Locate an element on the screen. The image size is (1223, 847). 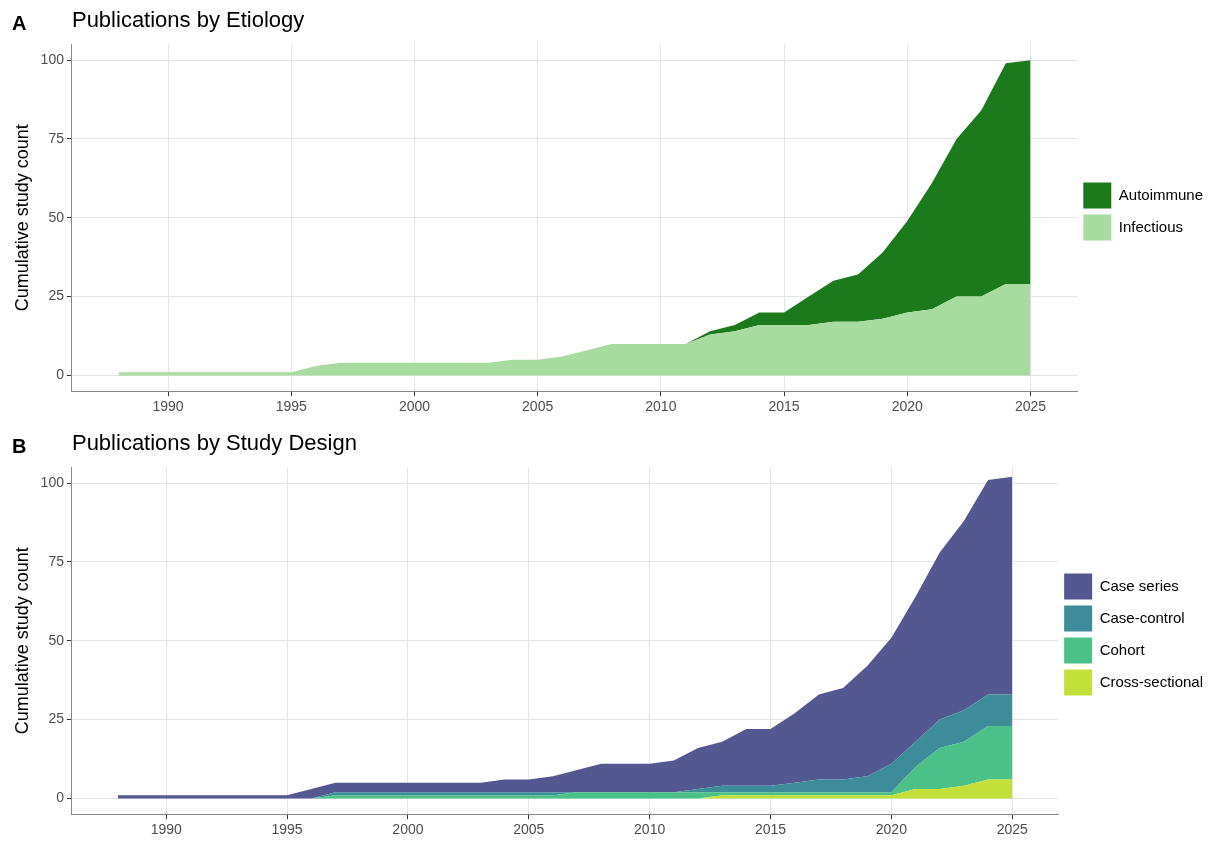
legend-label: Infectious is located at coordinates (1151, 226).